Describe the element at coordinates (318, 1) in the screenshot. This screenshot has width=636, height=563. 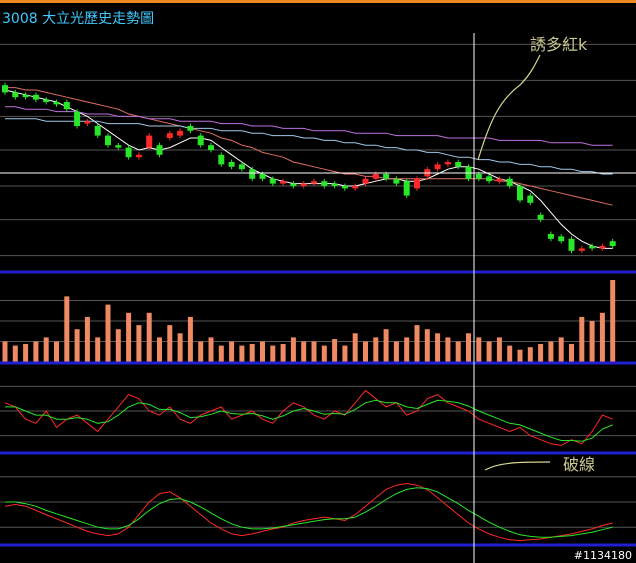
I see `top-bar` at that location.